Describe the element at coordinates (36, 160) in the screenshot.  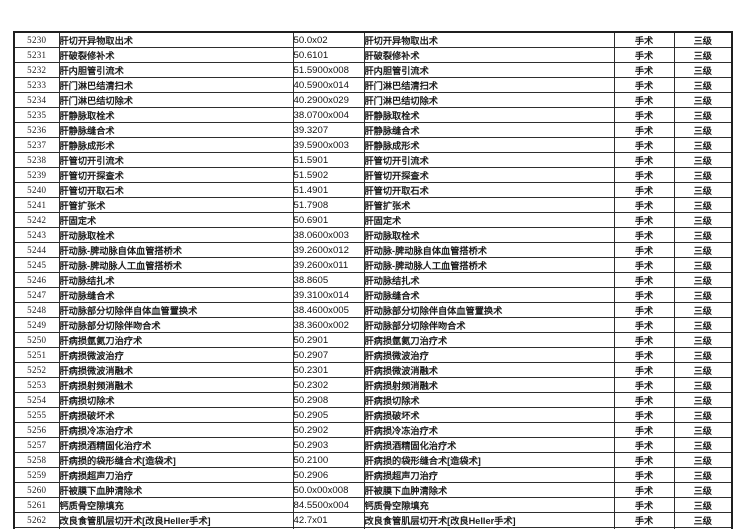
I see `row-number-cell: 5238` at that location.